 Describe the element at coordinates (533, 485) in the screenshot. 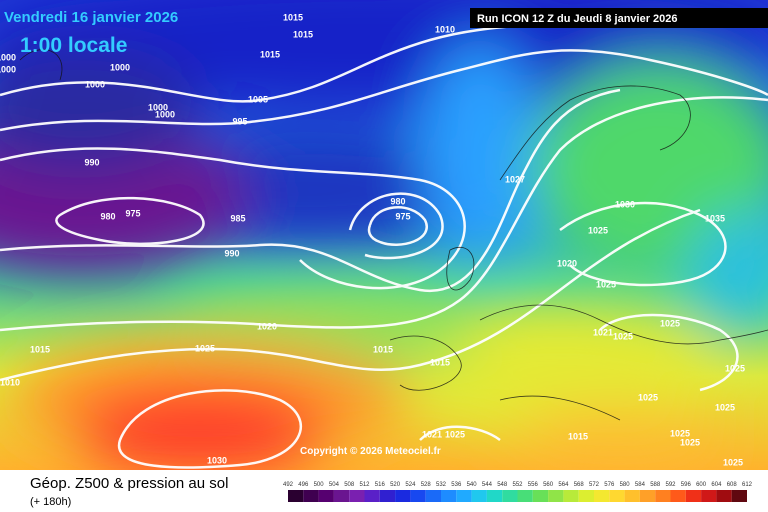

I see `scale-label: 556` at that location.